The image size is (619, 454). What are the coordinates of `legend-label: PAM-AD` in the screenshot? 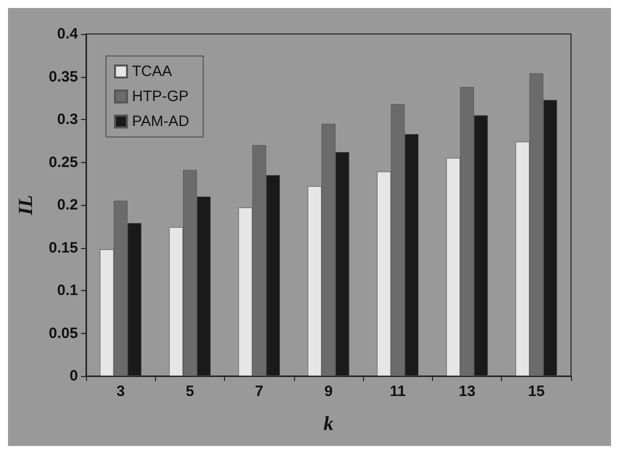 It's located at (161, 121).